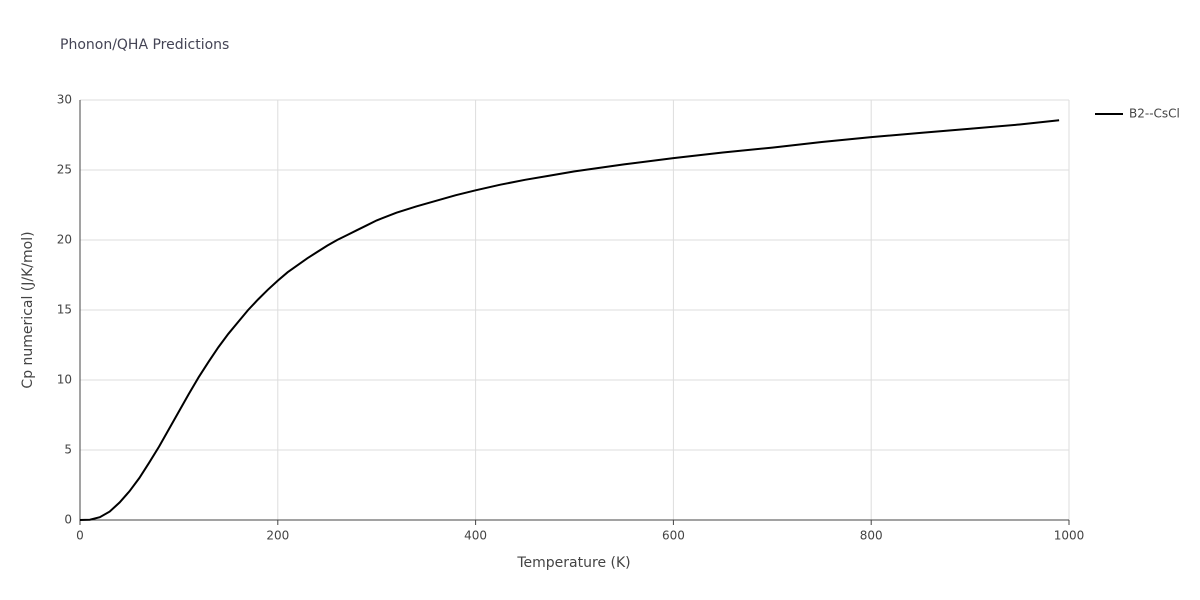  Describe the element at coordinates (144, 45) in the screenshot. I see `chart-title: Phonon/QHA Predictions` at that location.